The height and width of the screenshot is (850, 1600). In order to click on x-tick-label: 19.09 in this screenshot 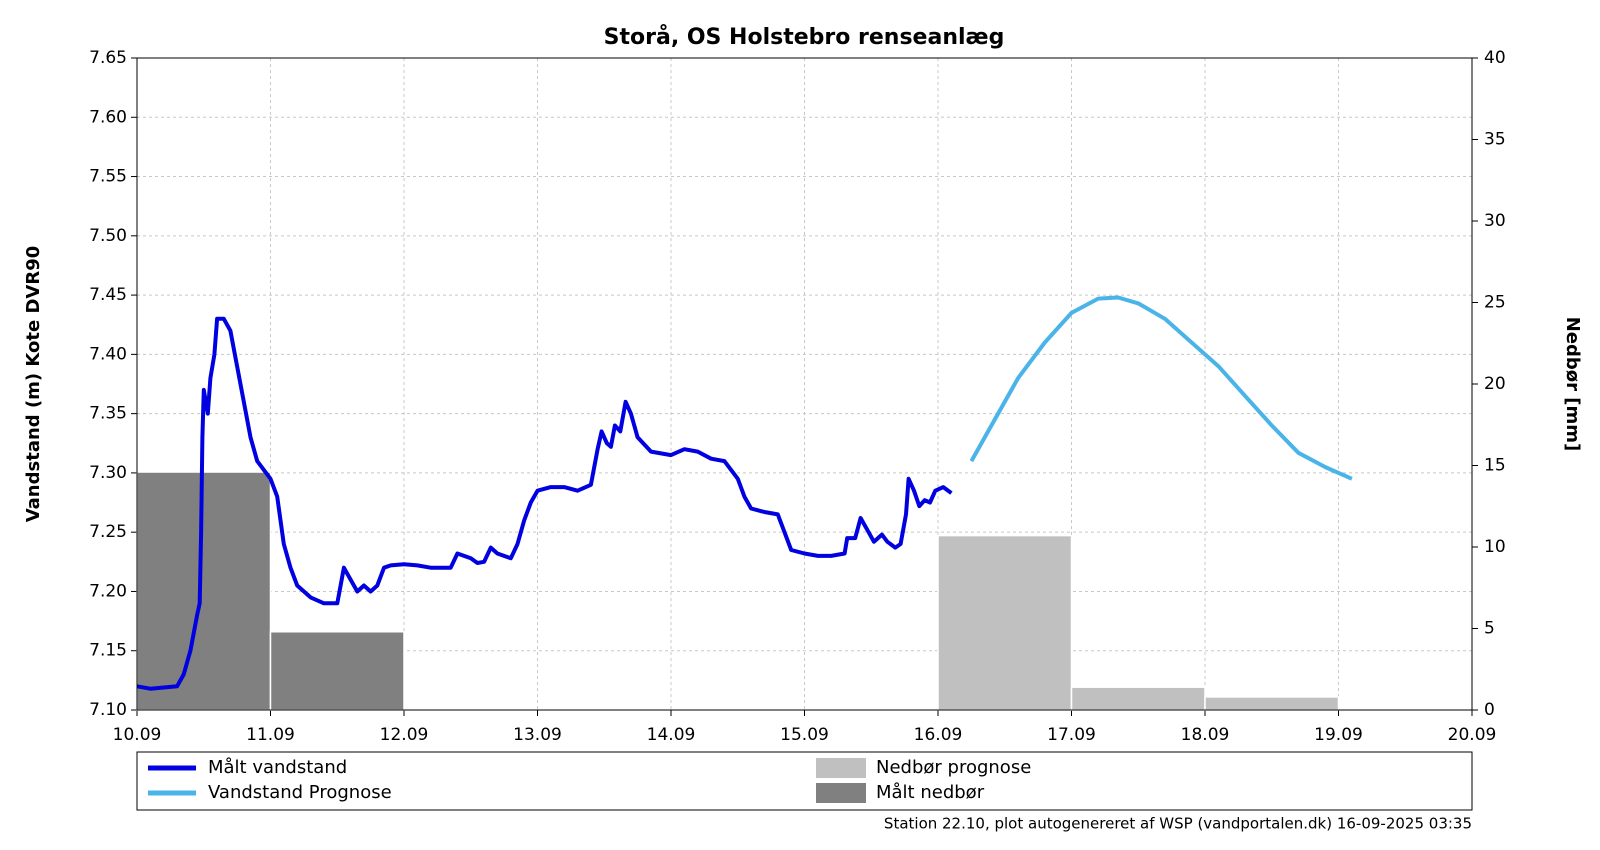, I will do `click(1338, 735)`.